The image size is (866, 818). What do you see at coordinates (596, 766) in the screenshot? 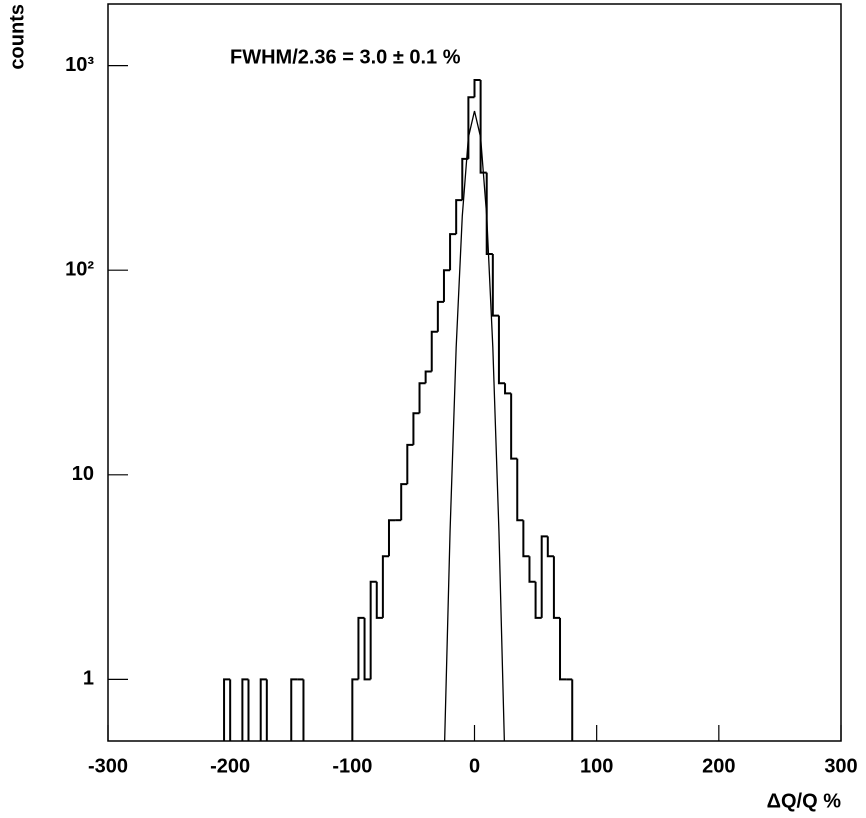
I see `x-tick-label: 100` at bounding box center [596, 766].